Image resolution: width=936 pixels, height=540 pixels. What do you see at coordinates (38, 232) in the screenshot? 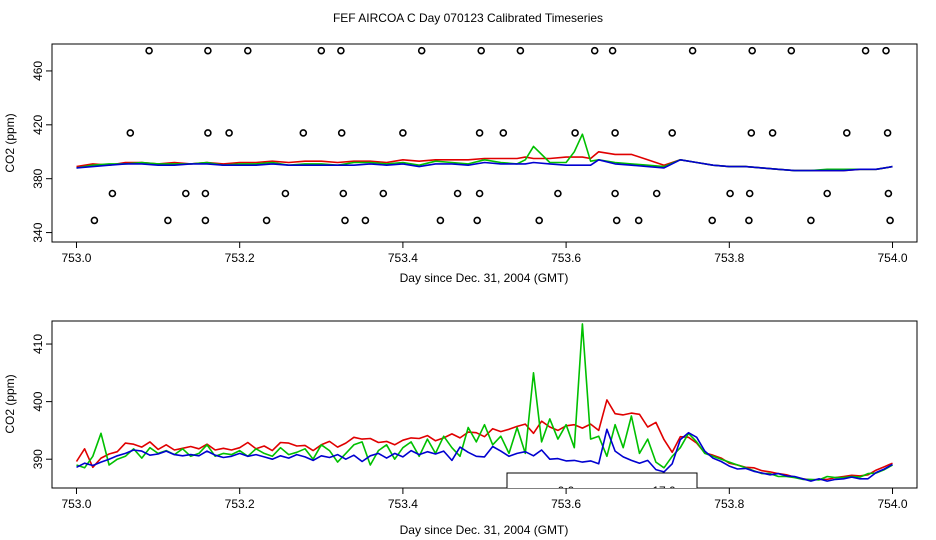
I see `top-y-tick-label: 340` at bounding box center [38, 232].